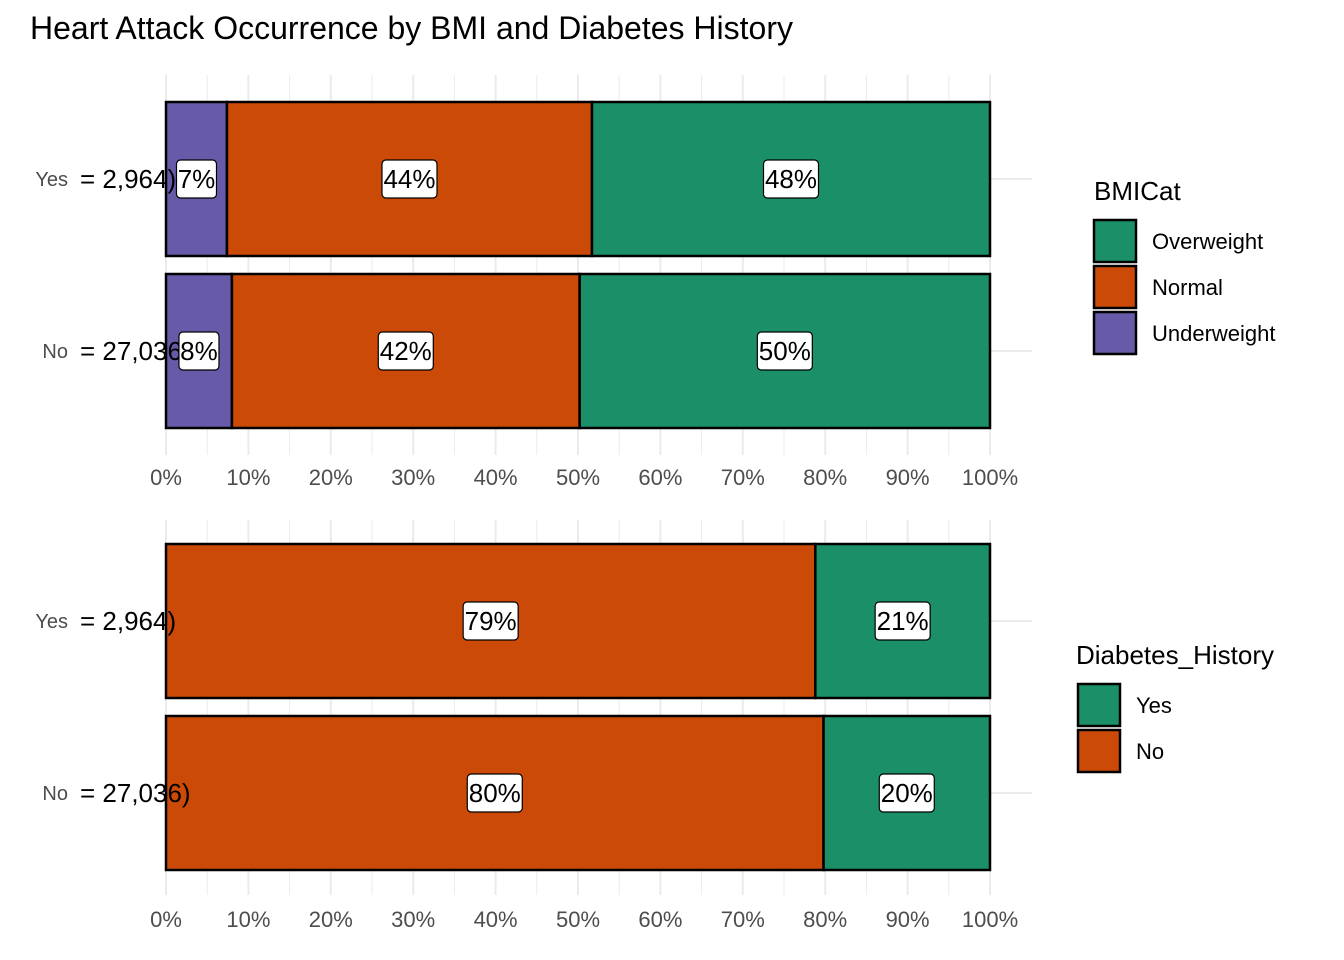 The image size is (1344, 960). What do you see at coordinates (1115, 287) in the screenshot?
I see `legend-swatch-normal` at bounding box center [1115, 287].